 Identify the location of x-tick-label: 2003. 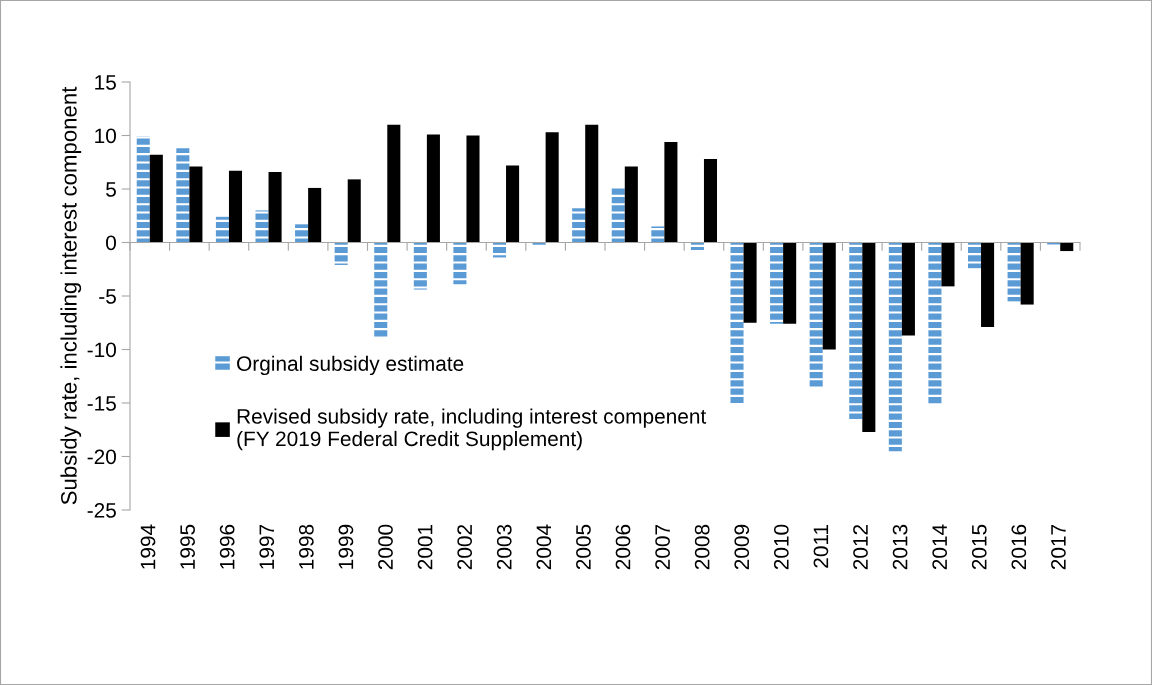
(504, 547).